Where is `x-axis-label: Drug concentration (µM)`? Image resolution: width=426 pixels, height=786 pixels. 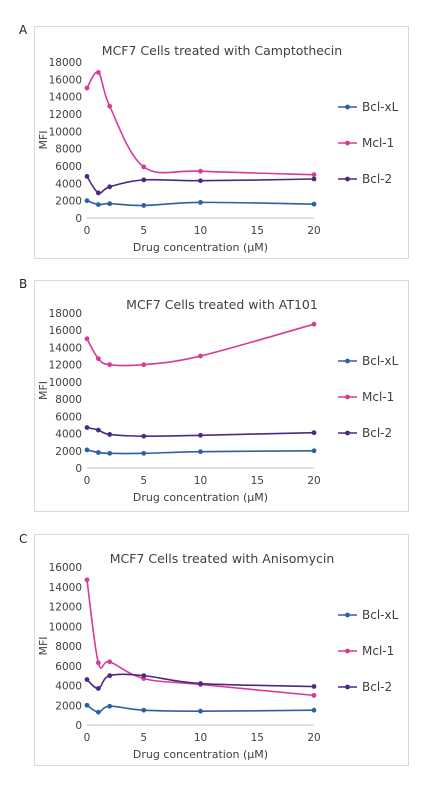
x-axis-label: Drug concentration (µM) is located at coordinates (200, 497).